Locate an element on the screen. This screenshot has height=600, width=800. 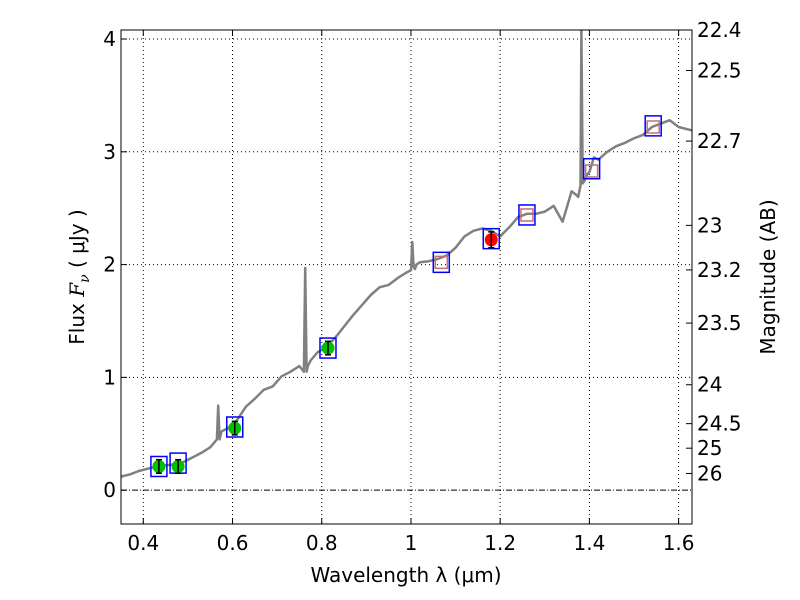
y2-tick-label: 22.5 is located at coordinates (719, 70).